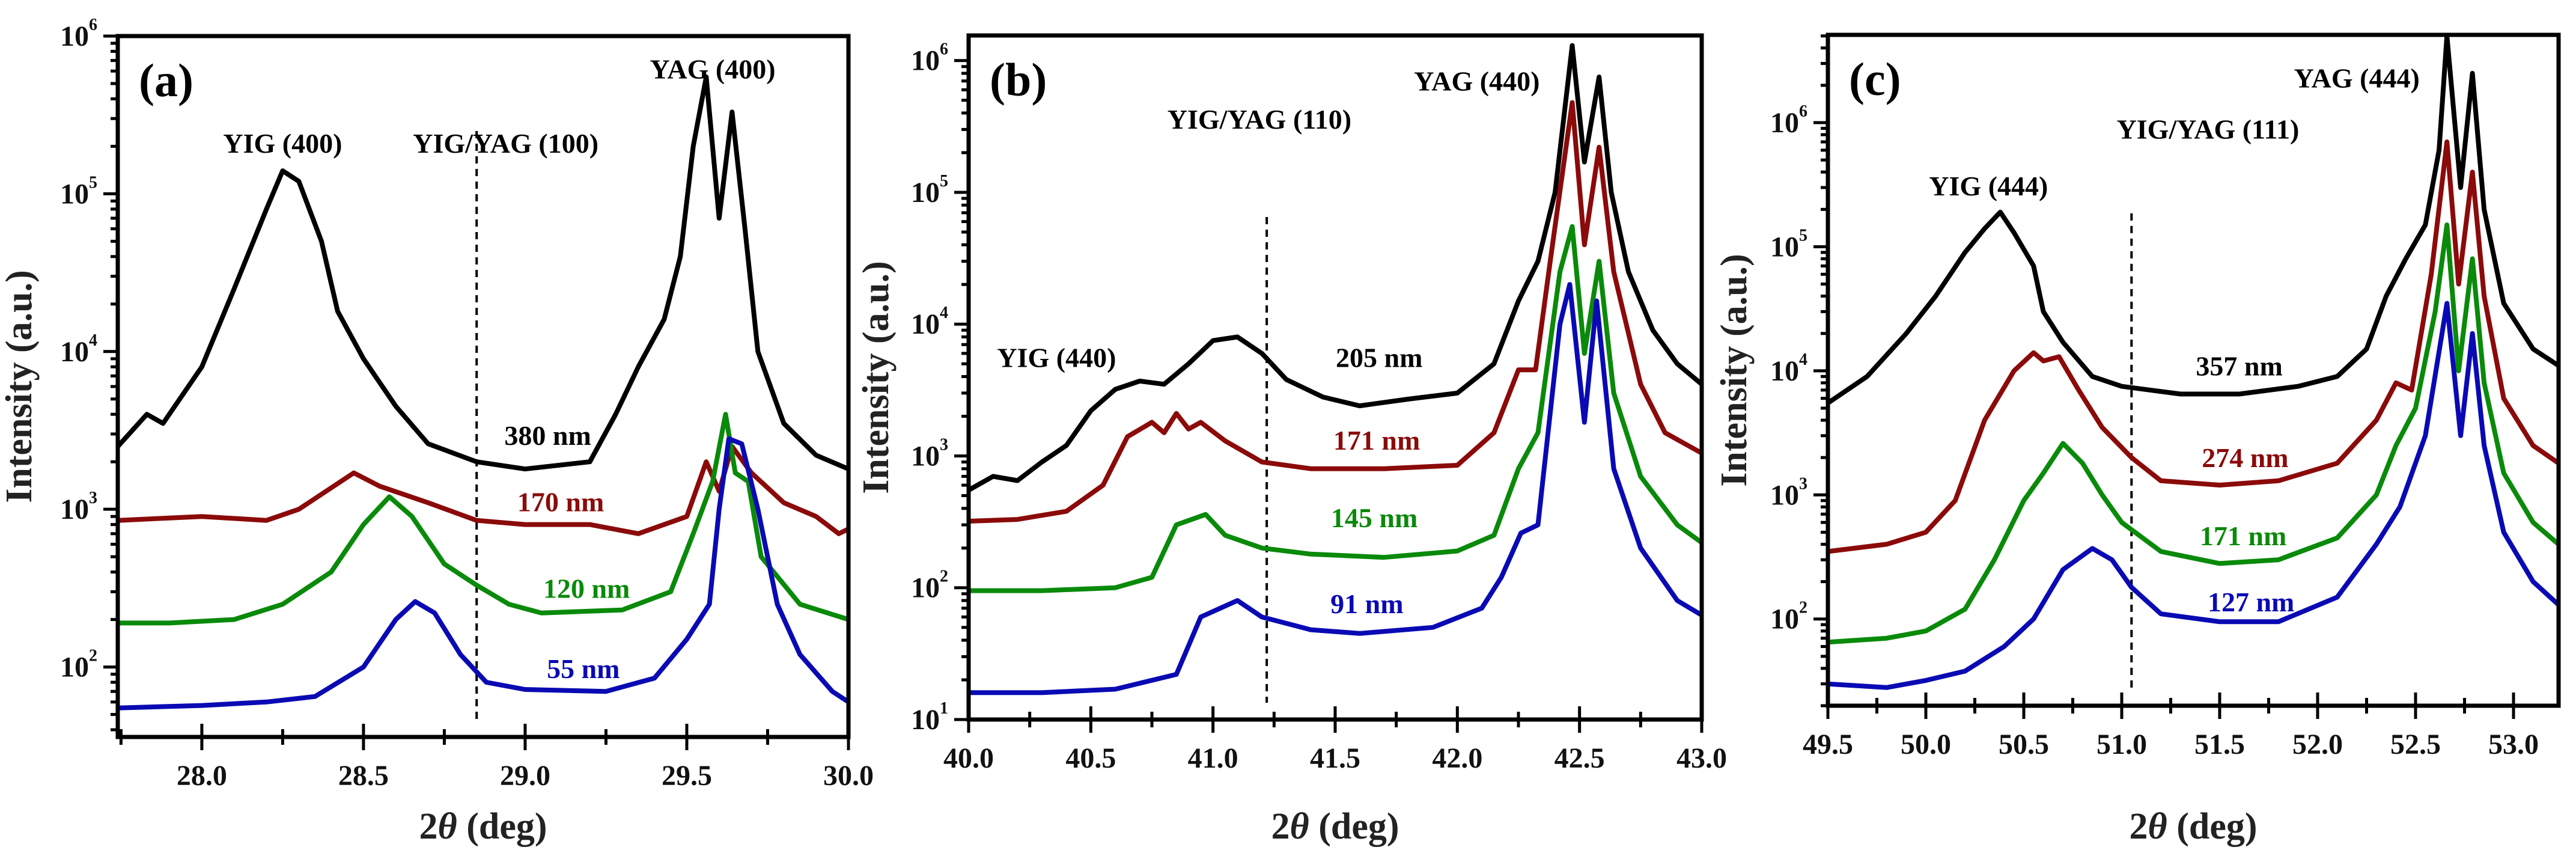 The width and height of the screenshot is (2576, 859). What do you see at coordinates (2193, 220) in the screenshot?
I see `series-line-357-nm` at bounding box center [2193, 220].